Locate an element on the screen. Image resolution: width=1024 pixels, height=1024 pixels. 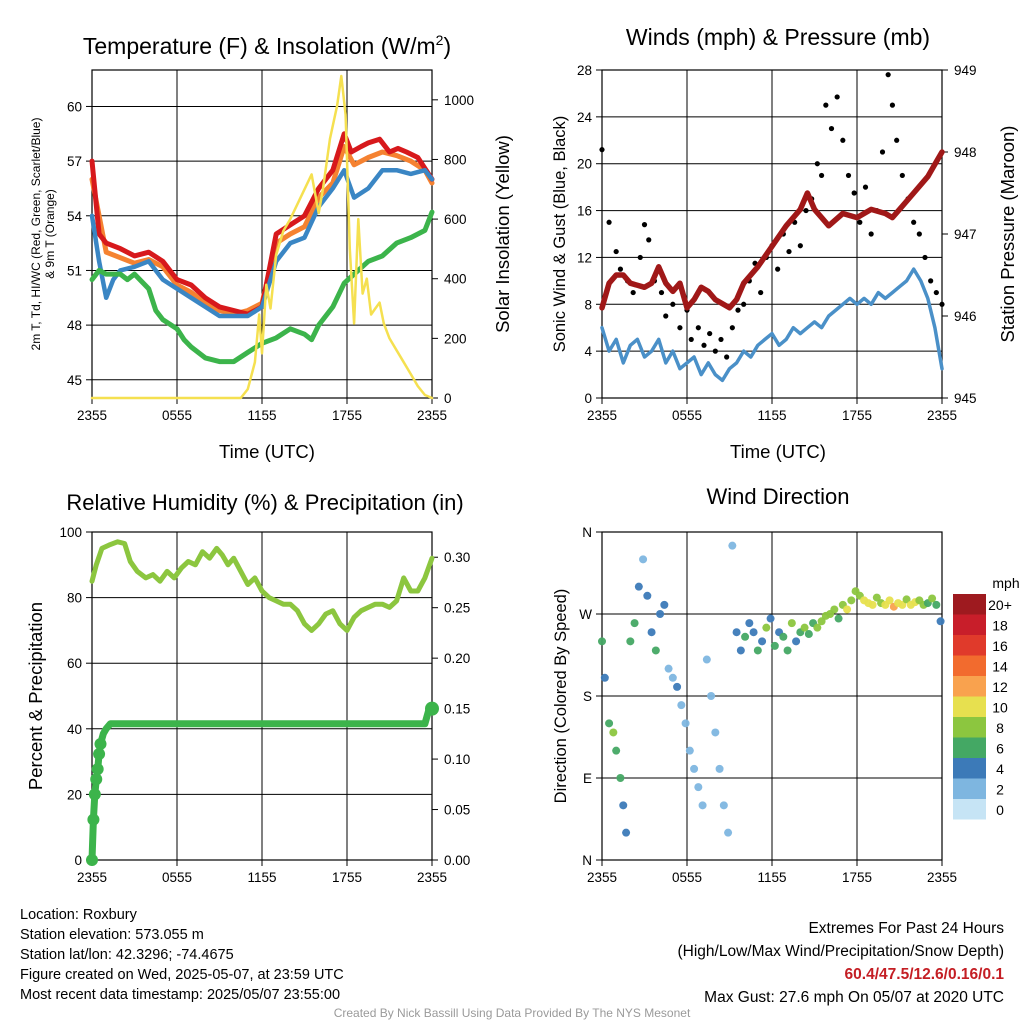
y-tick-label-2-1: 20 is located at coordinates (74, 794).